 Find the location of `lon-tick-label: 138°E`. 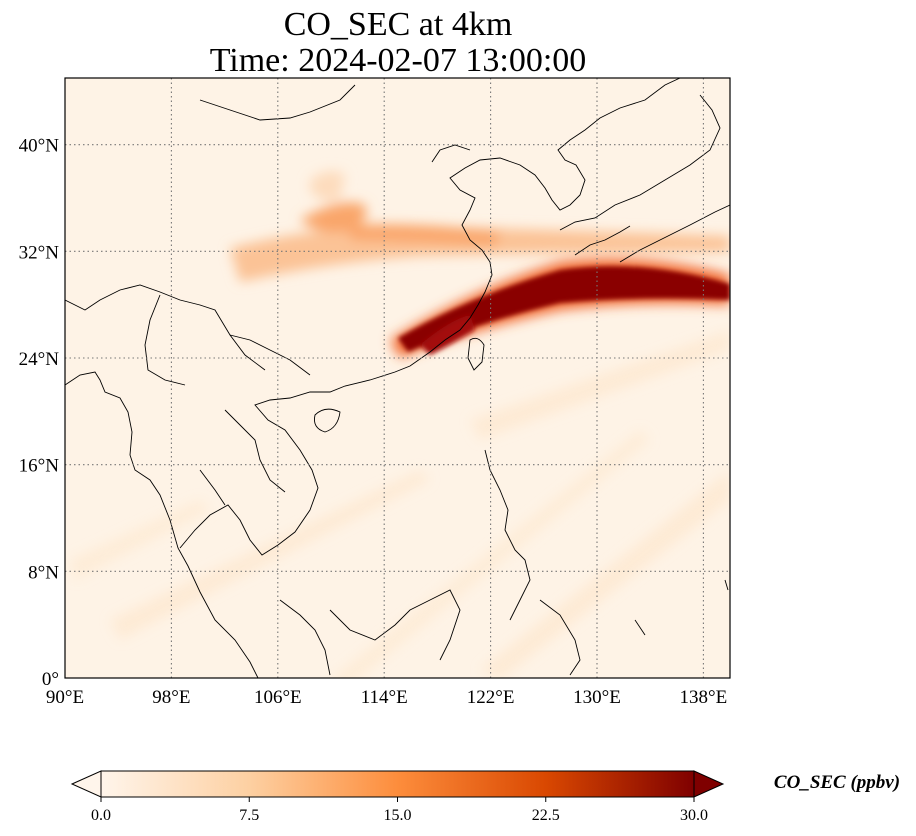

lon-tick-label: 138°E is located at coordinates (704, 697).